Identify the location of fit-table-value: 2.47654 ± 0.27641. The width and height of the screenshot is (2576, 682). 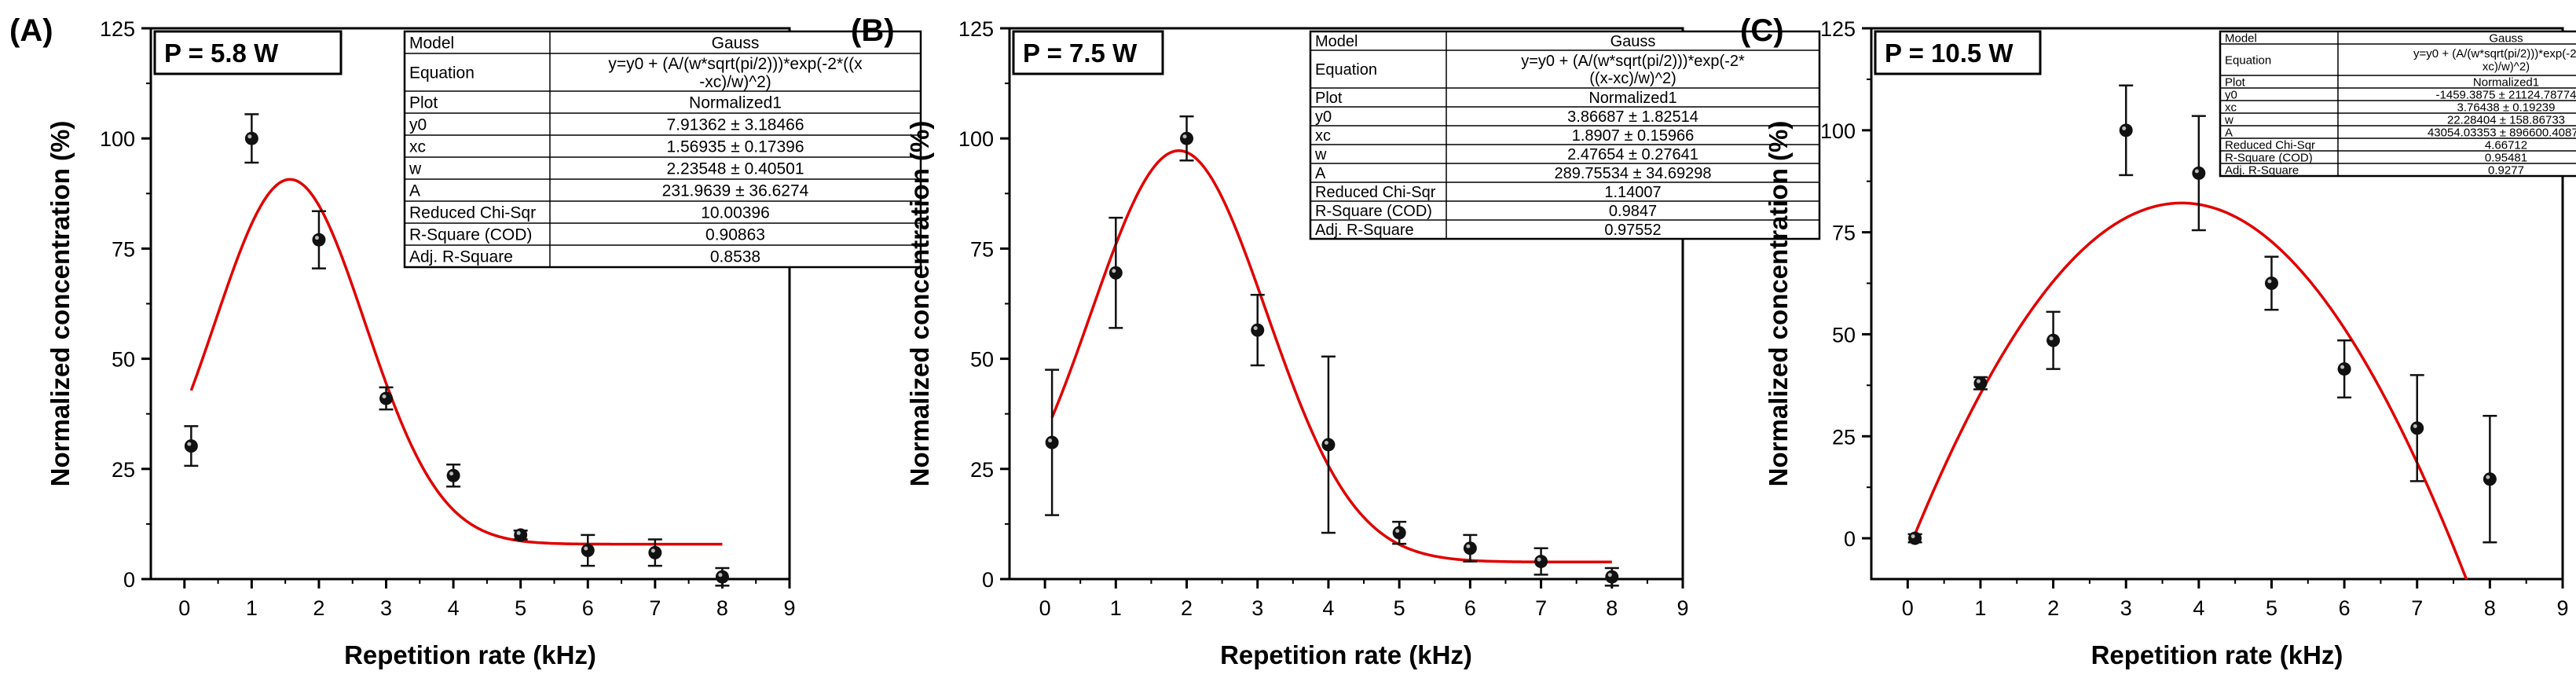
(1632, 154).